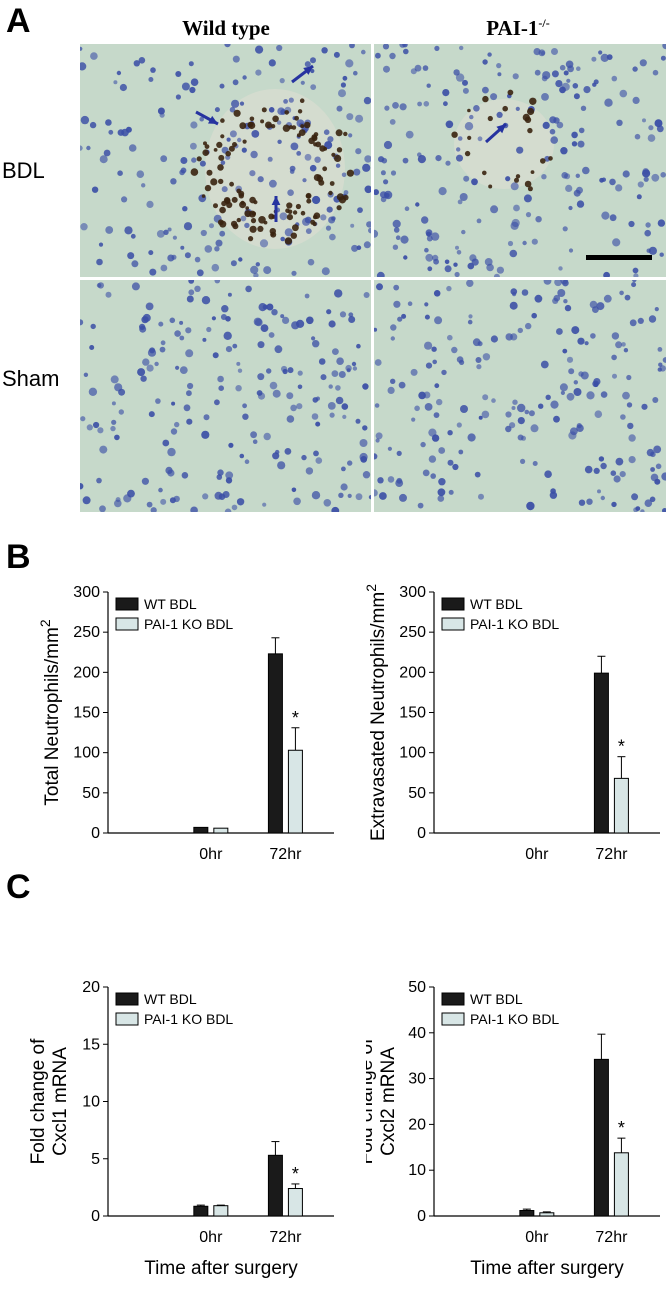  What do you see at coordinates (537, 854) in the screenshot?
I see `x-tick-label: 0hr` at bounding box center [537, 854].